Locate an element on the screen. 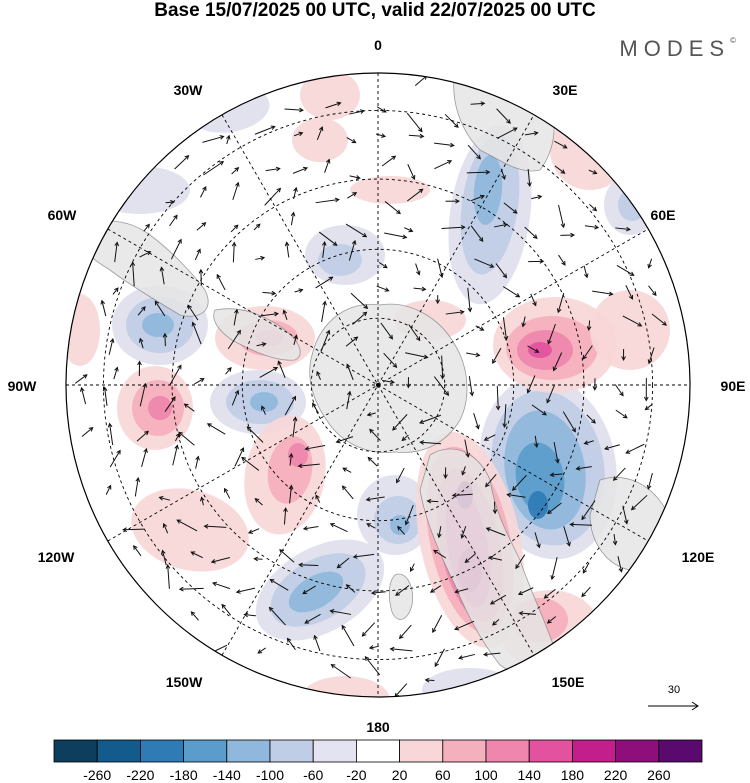 This screenshot has height=783, width=750. colorbar-tick-label: 100 is located at coordinates (486, 775).